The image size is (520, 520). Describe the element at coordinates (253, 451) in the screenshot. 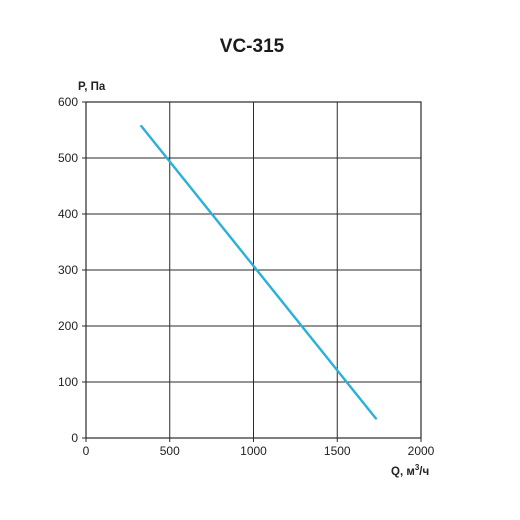

I see `x-tick-label: 1000` at that location.